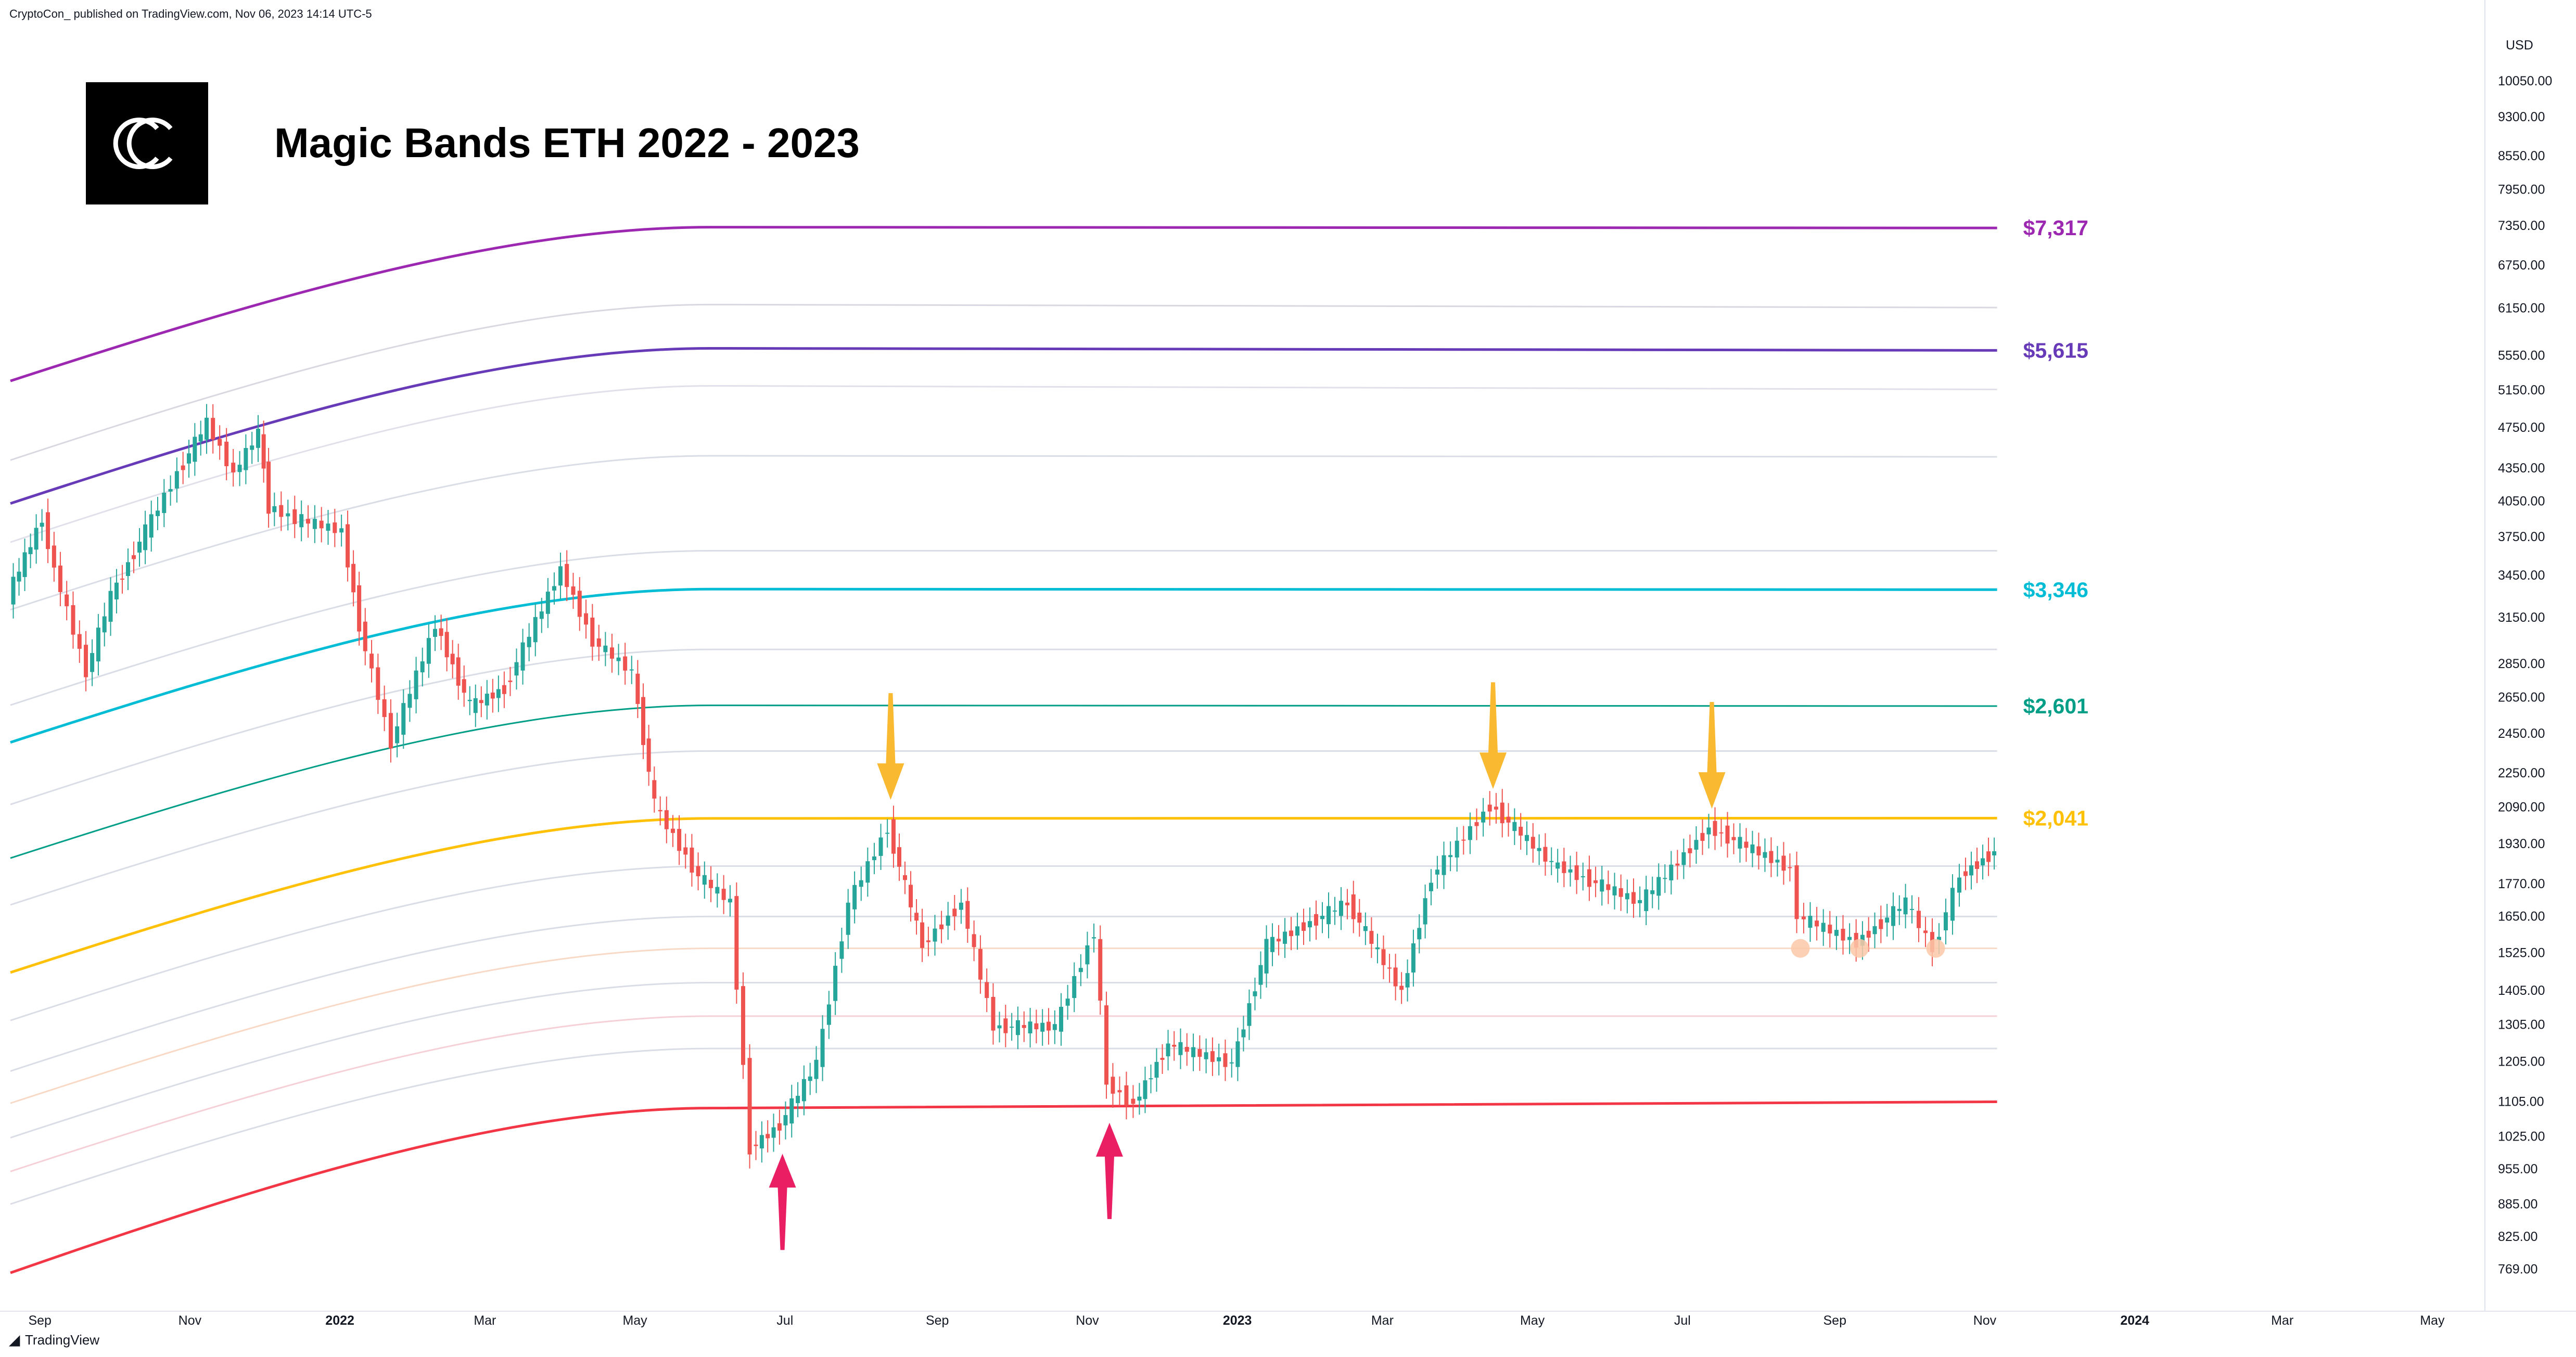  What do you see at coordinates (2521, 265) in the screenshot?
I see `y-tick-label: 6750.00` at bounding box center [2521, 265].